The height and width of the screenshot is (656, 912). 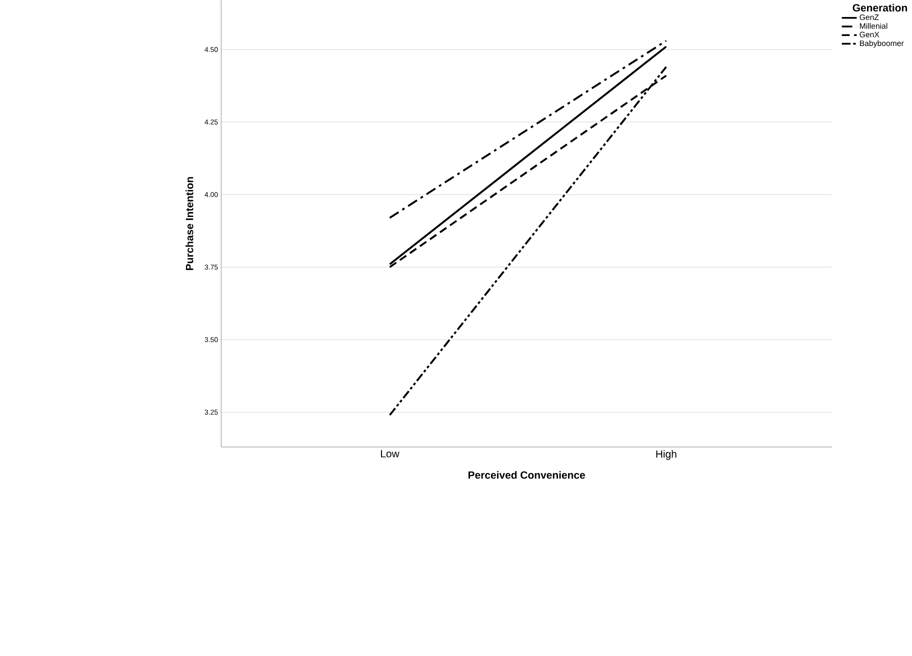 I want to click on x-tick-label: High, so click(x=666, y=455).